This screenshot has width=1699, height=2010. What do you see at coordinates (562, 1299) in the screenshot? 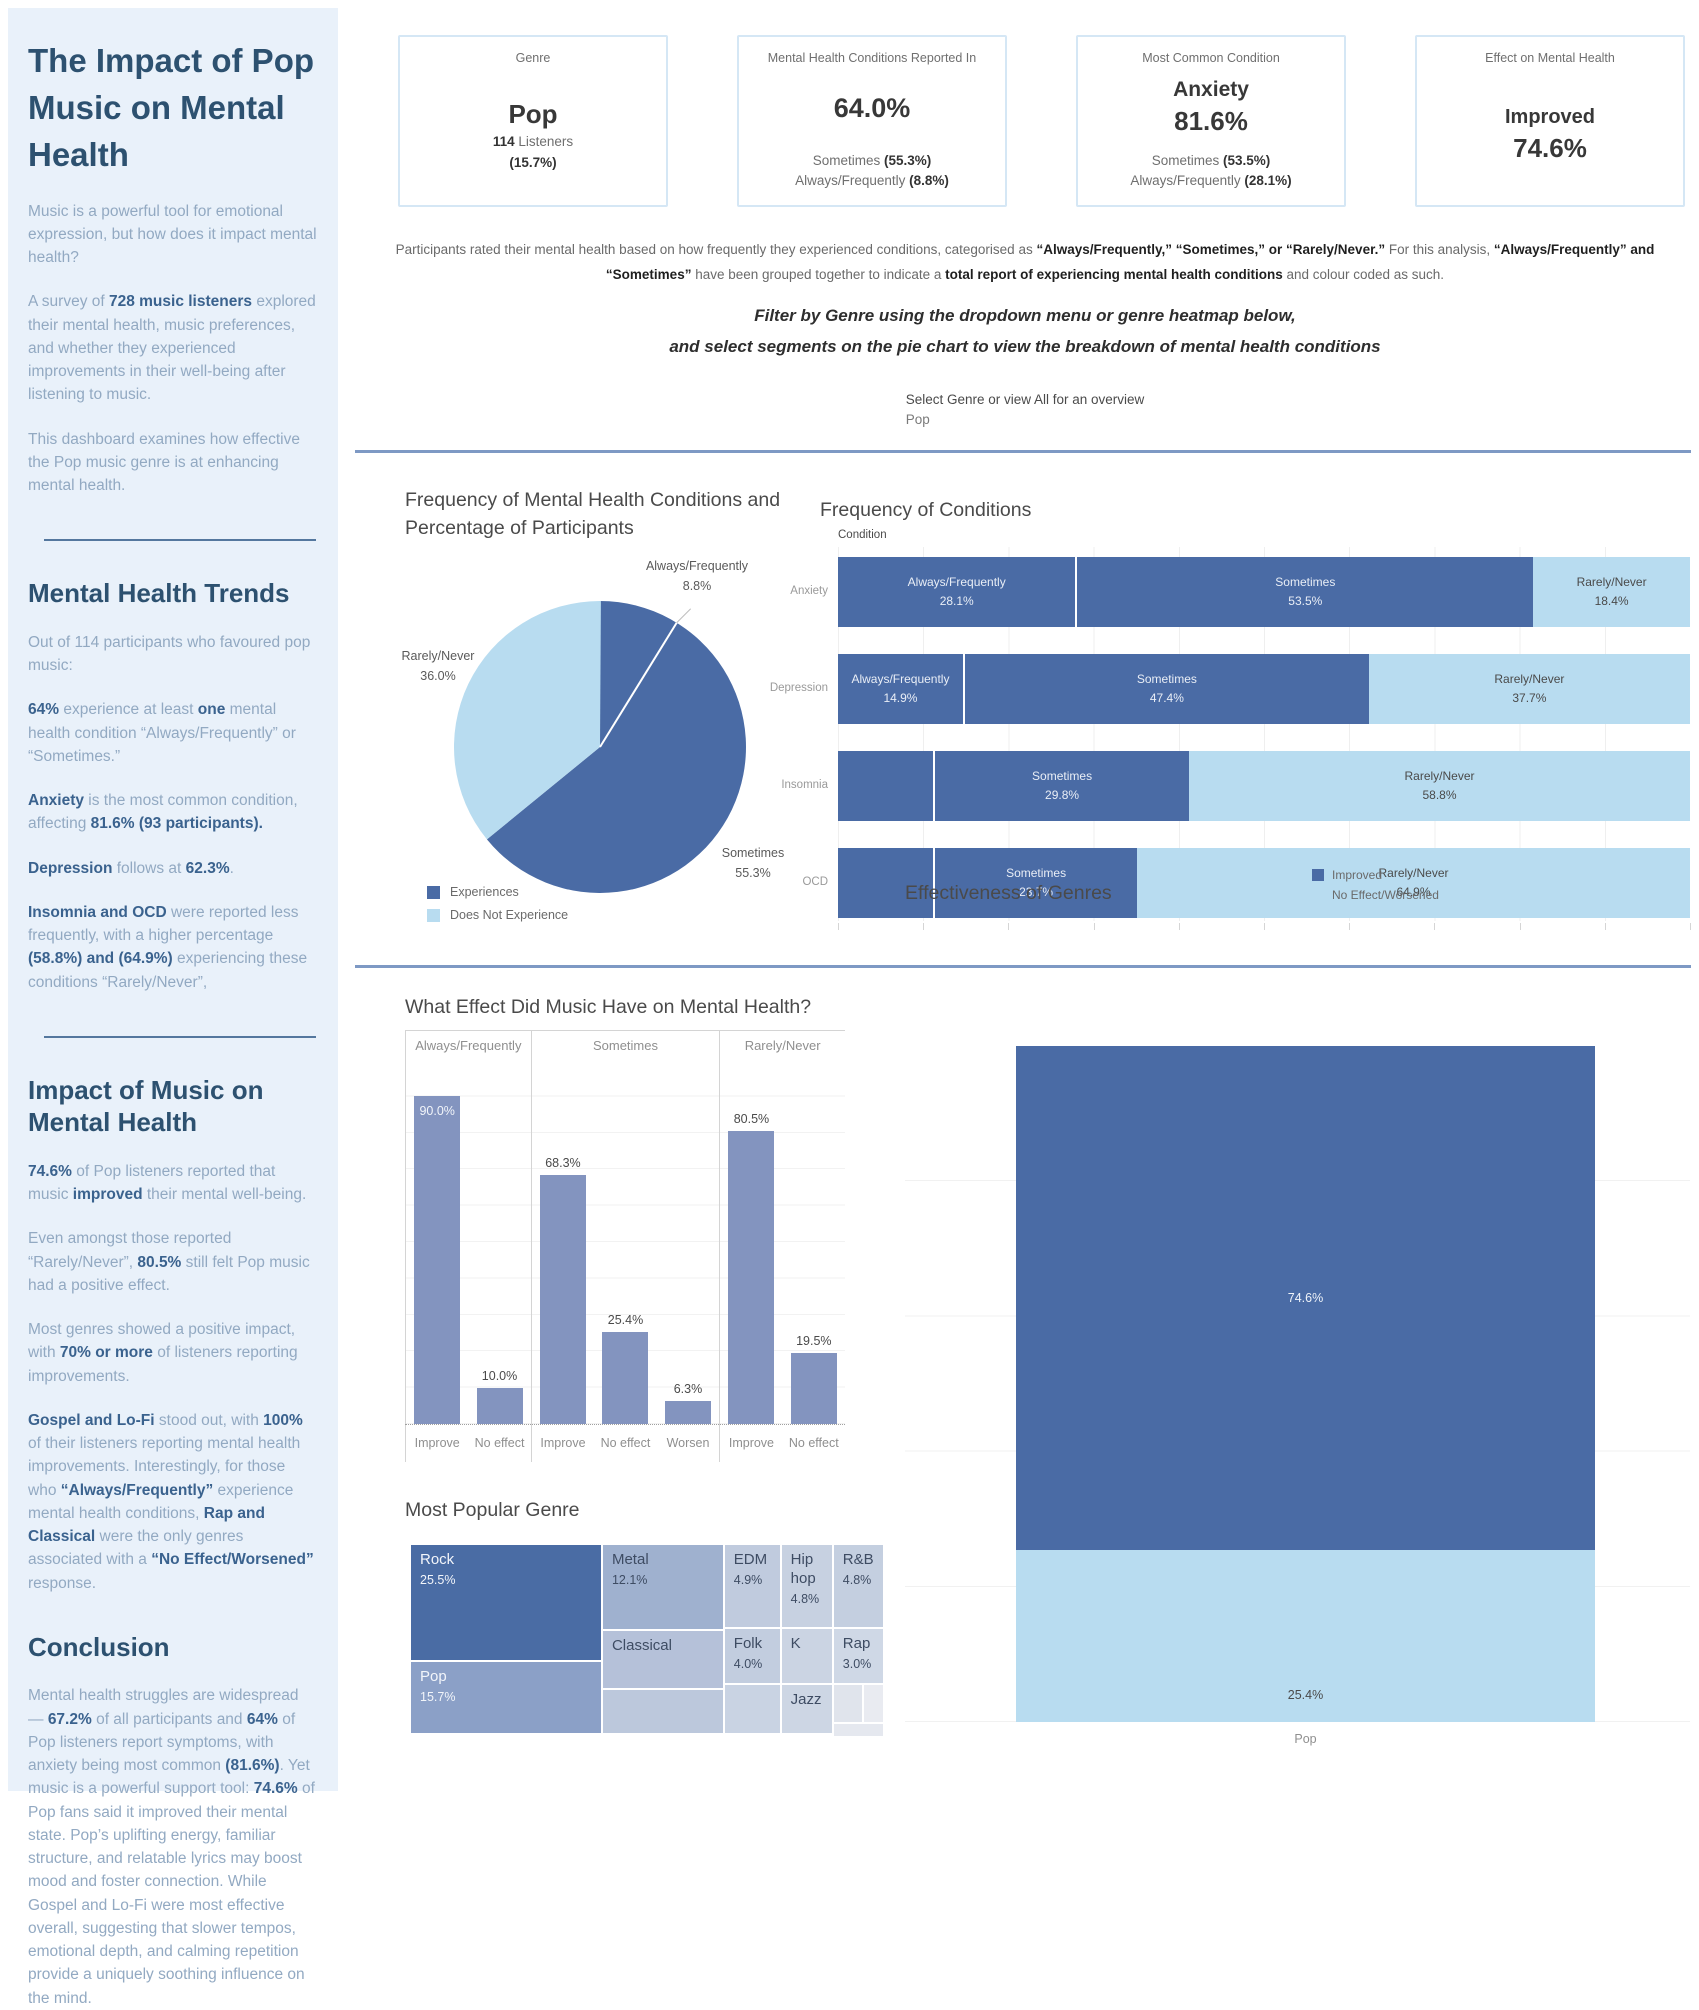
I see `effect-bar-sometimes-improve` at bounding box center [562, 1299].